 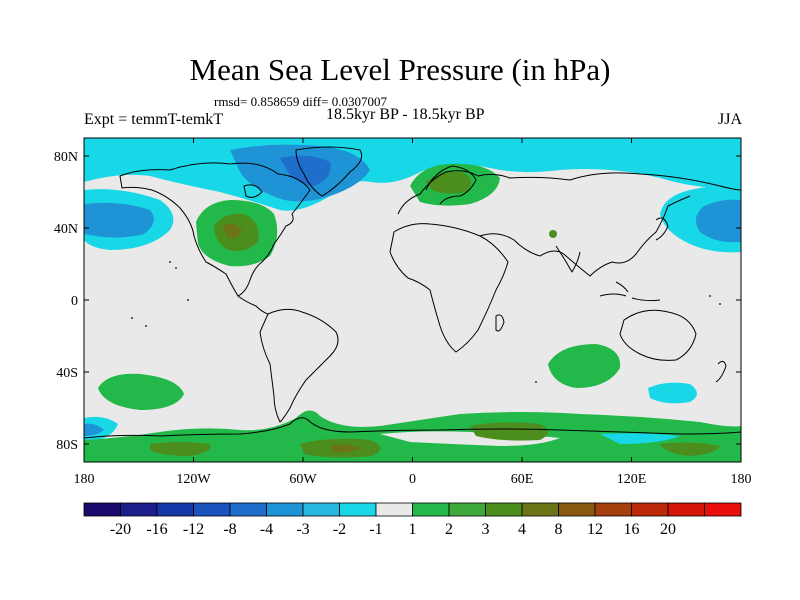 What do you see at coordinates (305, 170) in the screenshot?
I see `greenland-core-region` at bounding box center [305, 170].